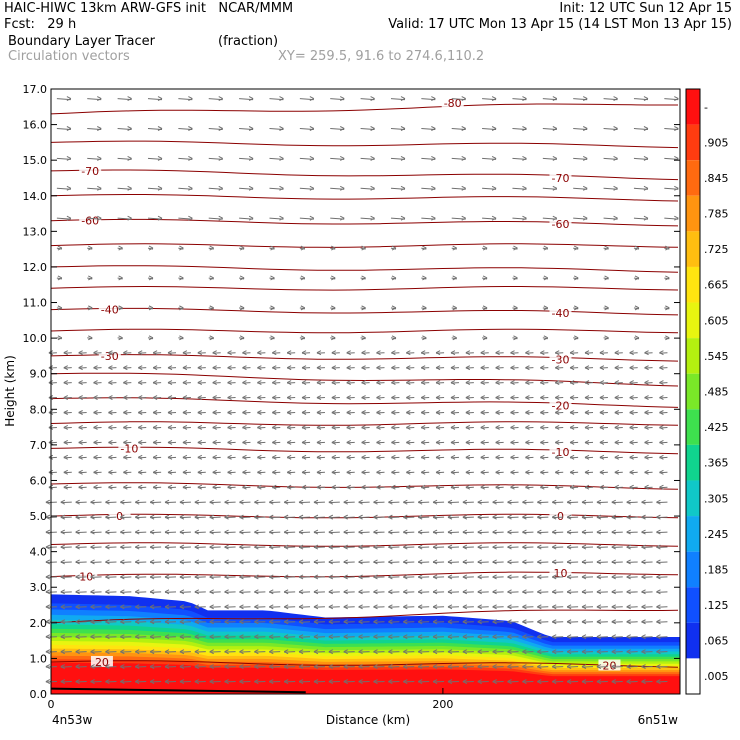  What do you see at coordinates (39, 694) in the screenshot?
I see `y-tick-label: 0.0` at bounding box center [39, 694].